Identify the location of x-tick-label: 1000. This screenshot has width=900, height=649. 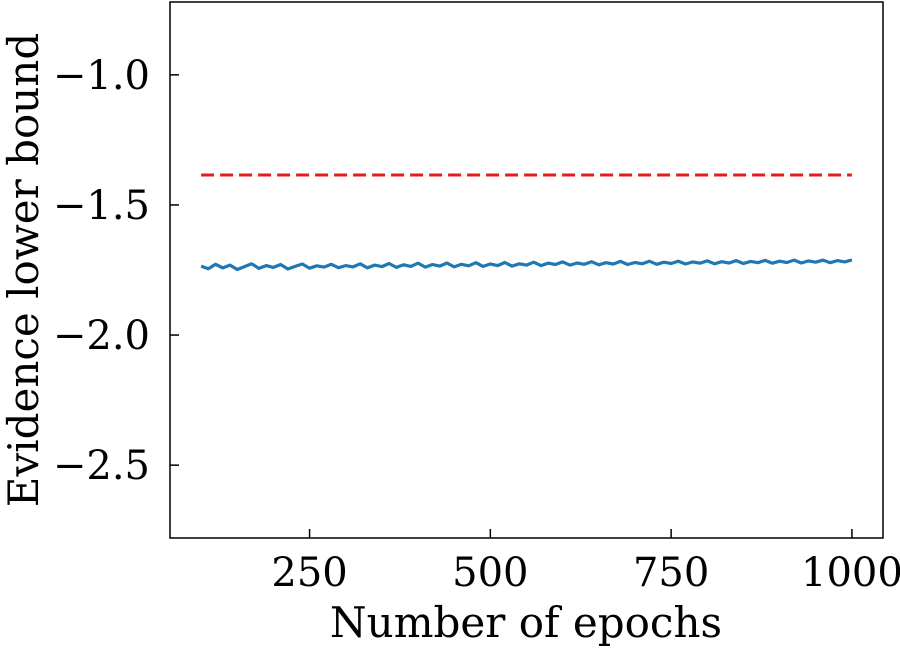
(850, 573).